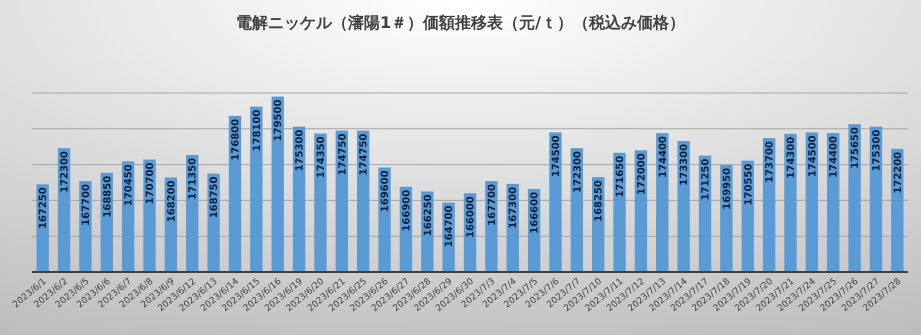  Describe the element at coordinates (727, 189) in the screenshot. I see `data-label: 169950` at that location.